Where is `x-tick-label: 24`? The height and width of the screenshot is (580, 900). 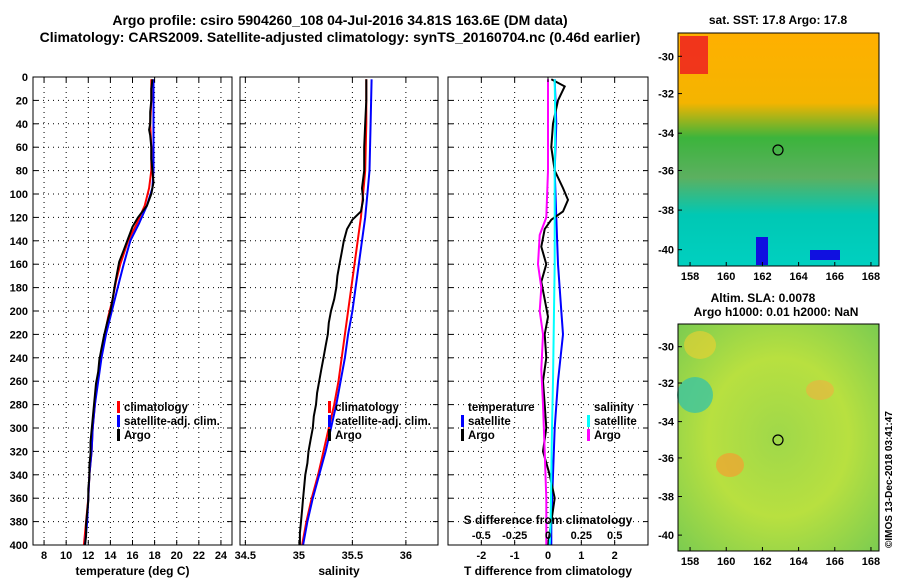 x-tick-label: 24 is located at coordinates (221, 556).